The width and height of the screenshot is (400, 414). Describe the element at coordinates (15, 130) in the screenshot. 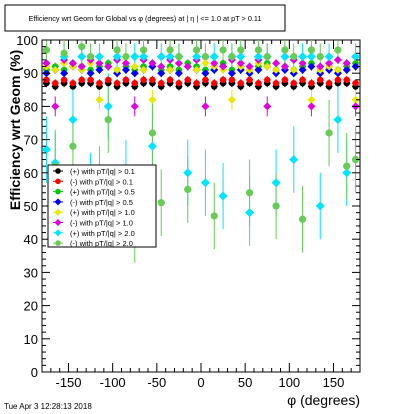

I see `y-axis-label: Efficiency wrt Geom (%)` at that location.